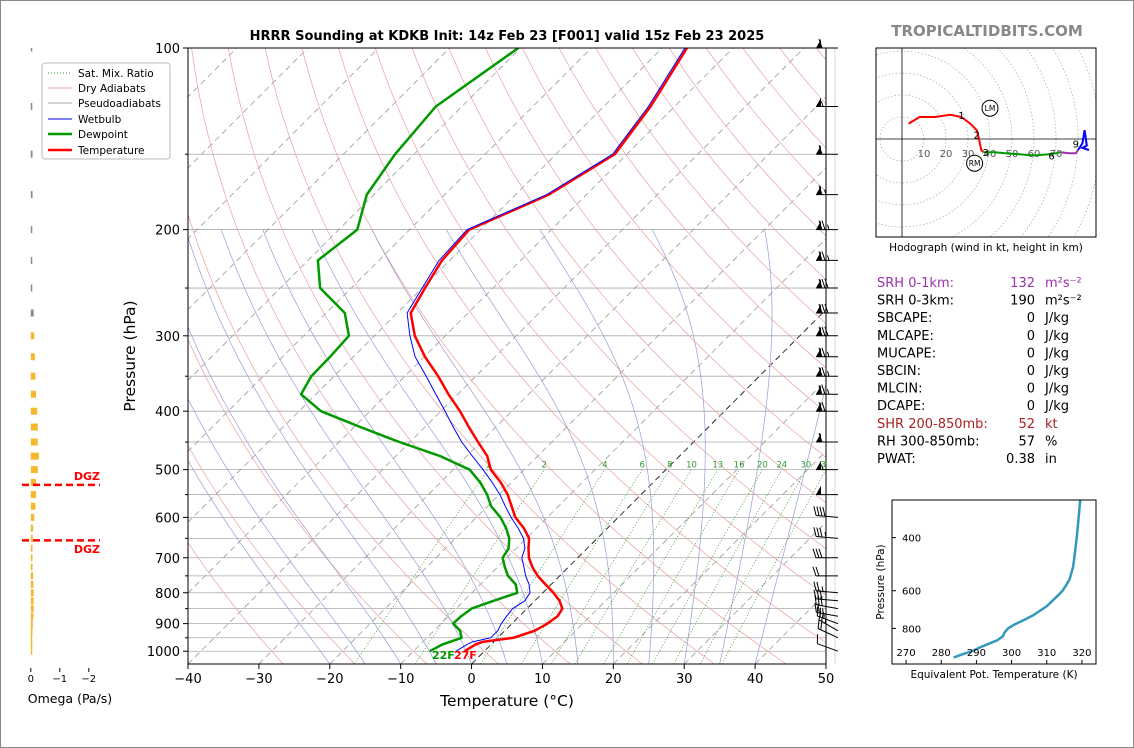 The width and height of the screenshot is (1134, 748). Describe the element at coordinates (805, 466) in the screenshot. I see `mixing-ratio-label: 30` at that location.